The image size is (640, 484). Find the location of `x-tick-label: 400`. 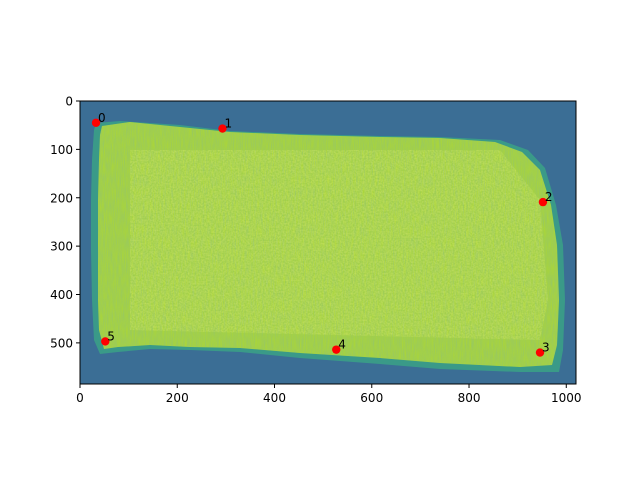

x-tick-label: 400 is located at coordinates (274, 398).